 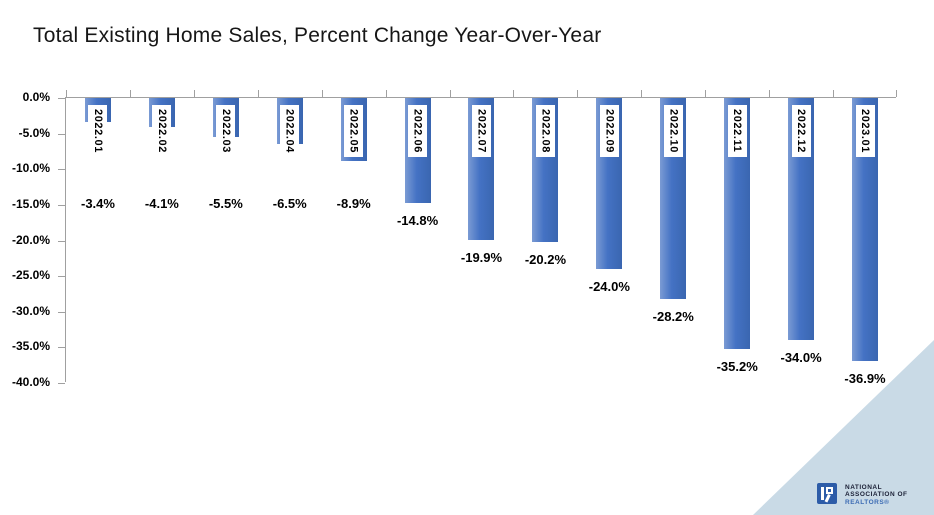 I want to click on bar-slot-2022.04: 2022.04 -6.5%, so click(x=290, y=240).